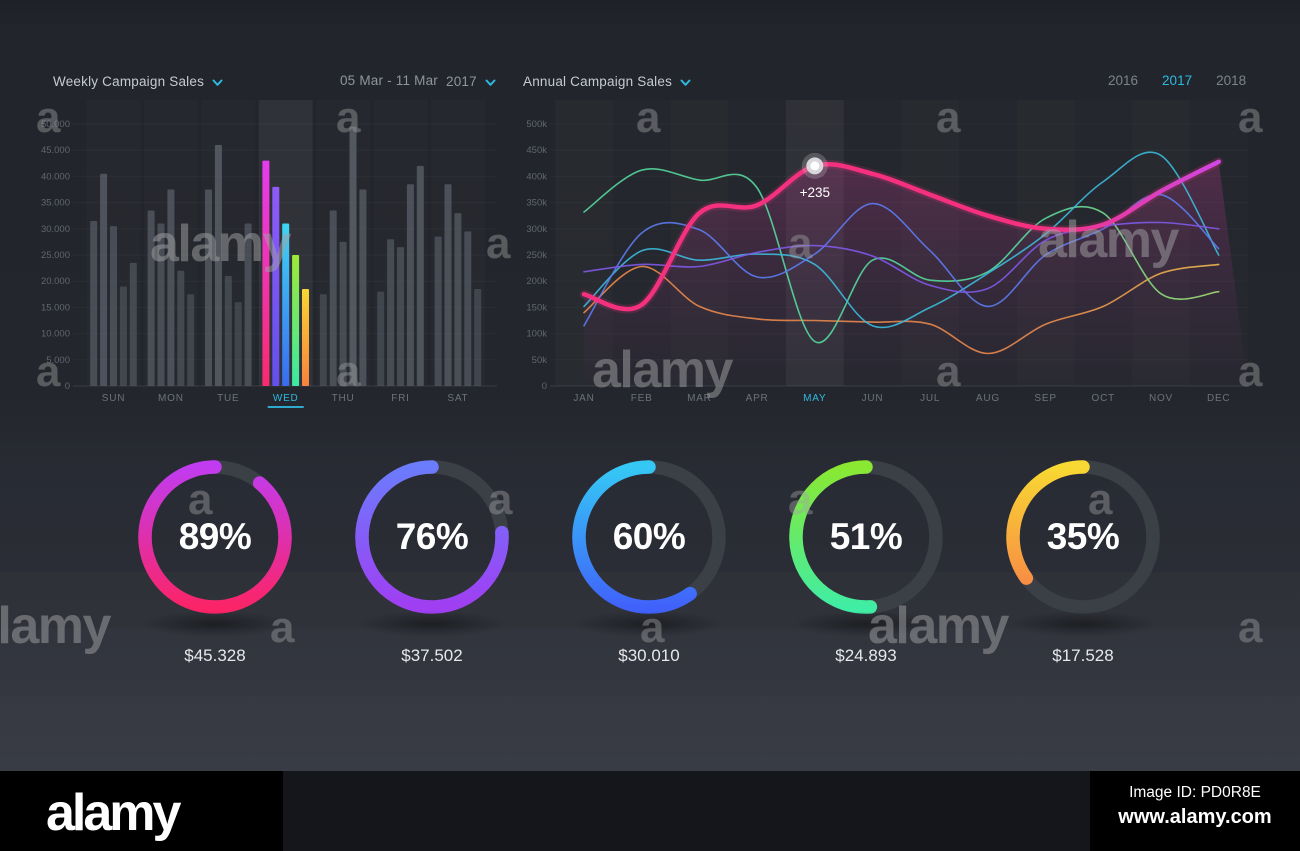 The width and height of the screenshot is (1300, 851). What do you see at coordinates (285, 407) in the screenshot?
I see `highlight-underline` at bounding box center [285, 407].